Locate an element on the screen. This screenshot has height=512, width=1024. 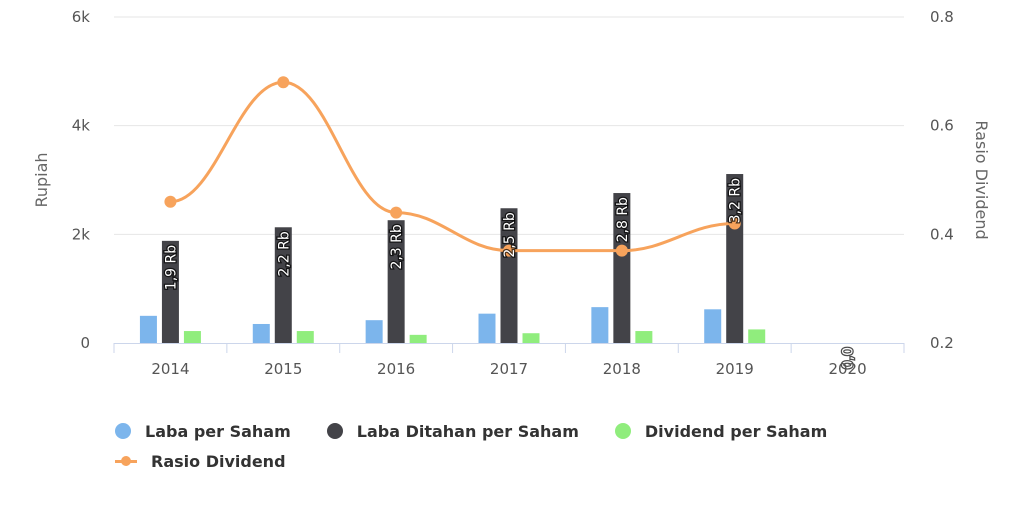
legend-item-laba-ditahan-per-saham: Laba Ditahan per Saham is located at coordinates (452, 431).